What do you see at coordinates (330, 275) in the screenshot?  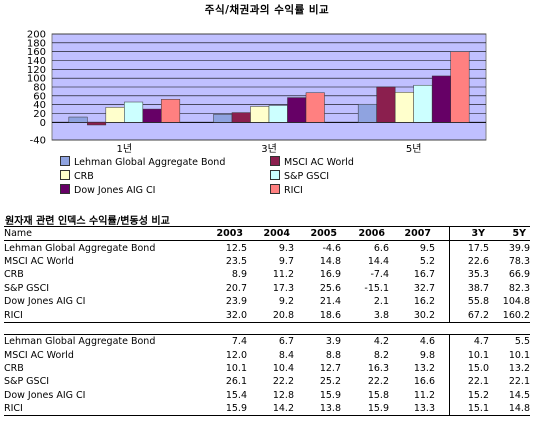 I see `value-cell: 16.9` at bounding box center [330, 275].